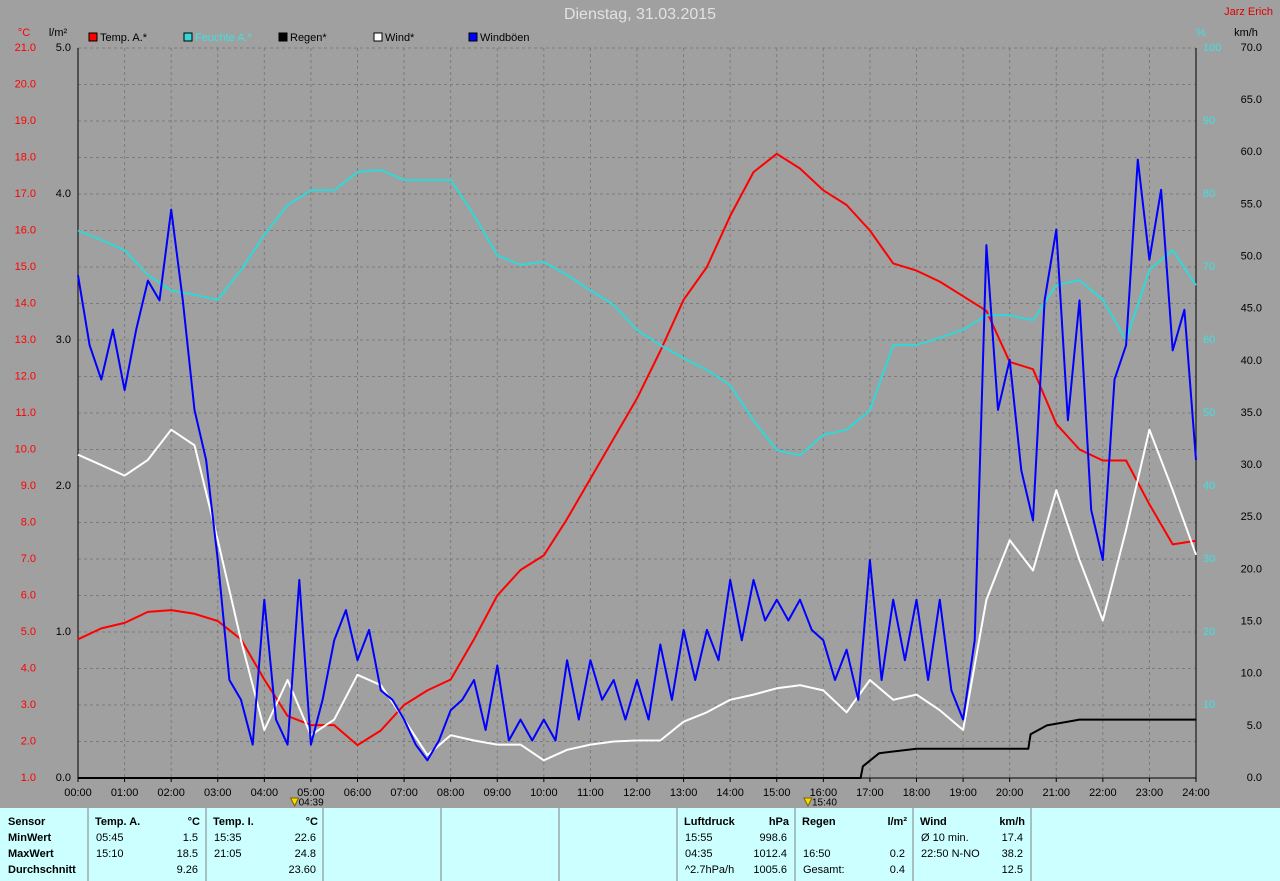 The width and height of the screenshot is (1280, 881). What do you see at coordinates (1248, 12) in the screenshot?
I see `author: Jarz Erich` at bounding box center [1248, 12].